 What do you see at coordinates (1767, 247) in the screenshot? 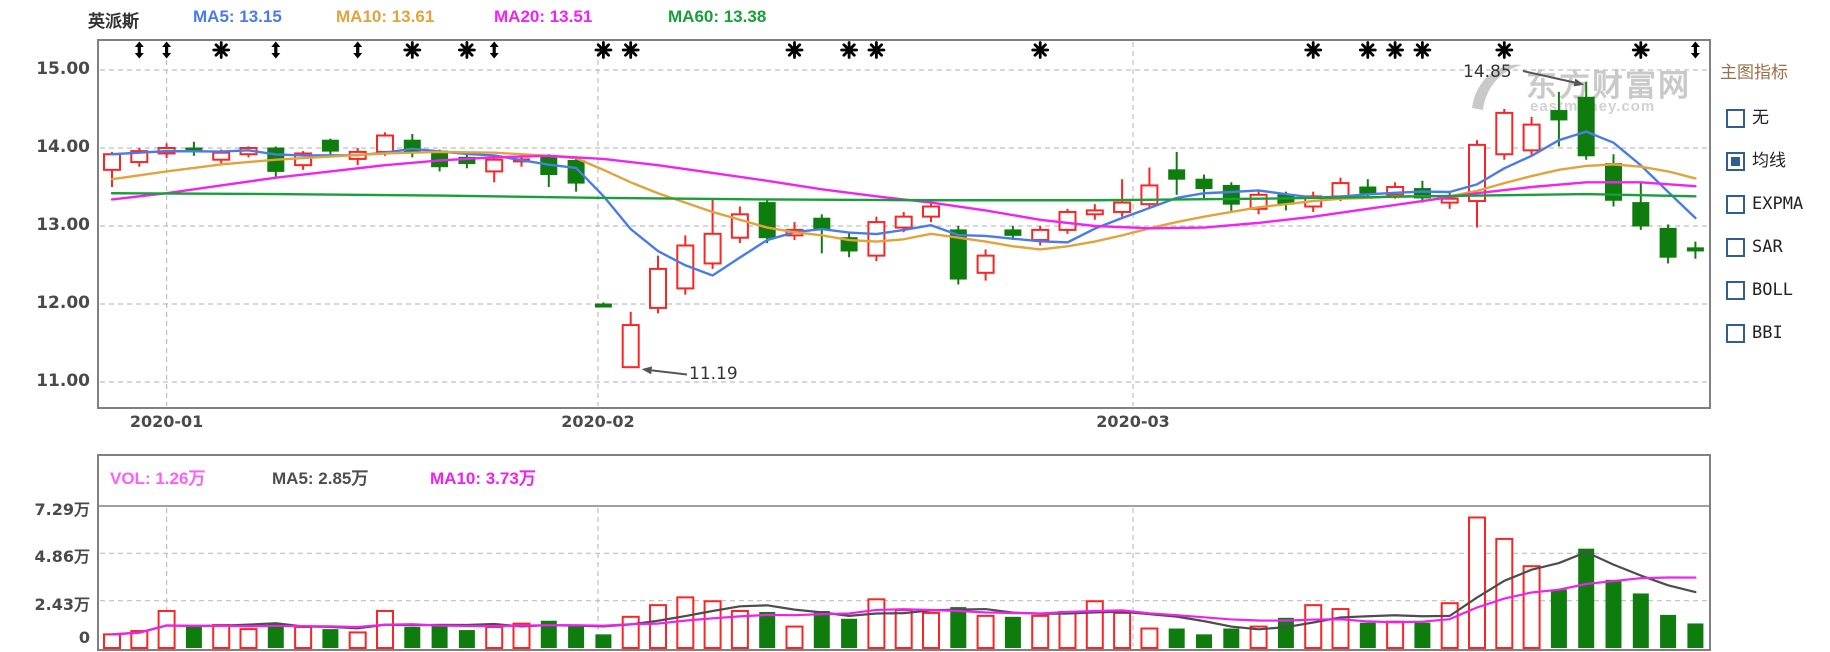
I see `indicator-option-label: SAR` at bounding box center [1767, 247].